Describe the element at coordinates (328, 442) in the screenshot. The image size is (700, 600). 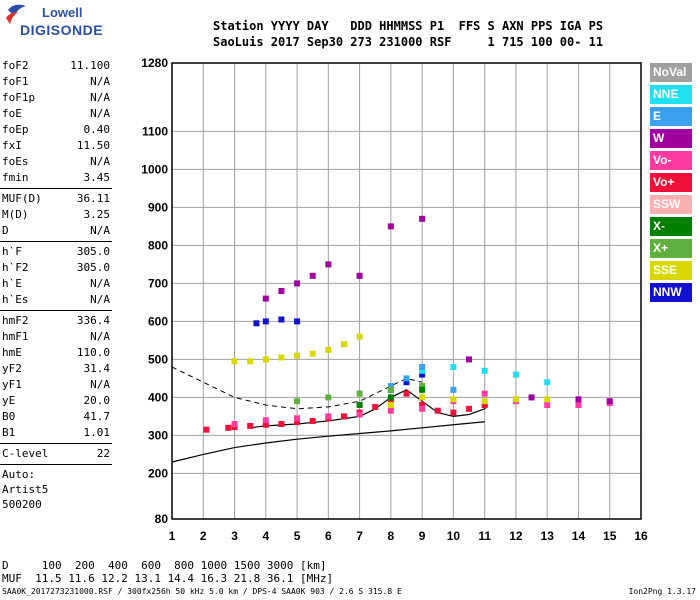
I see `electron-density-profile-line` at that location.